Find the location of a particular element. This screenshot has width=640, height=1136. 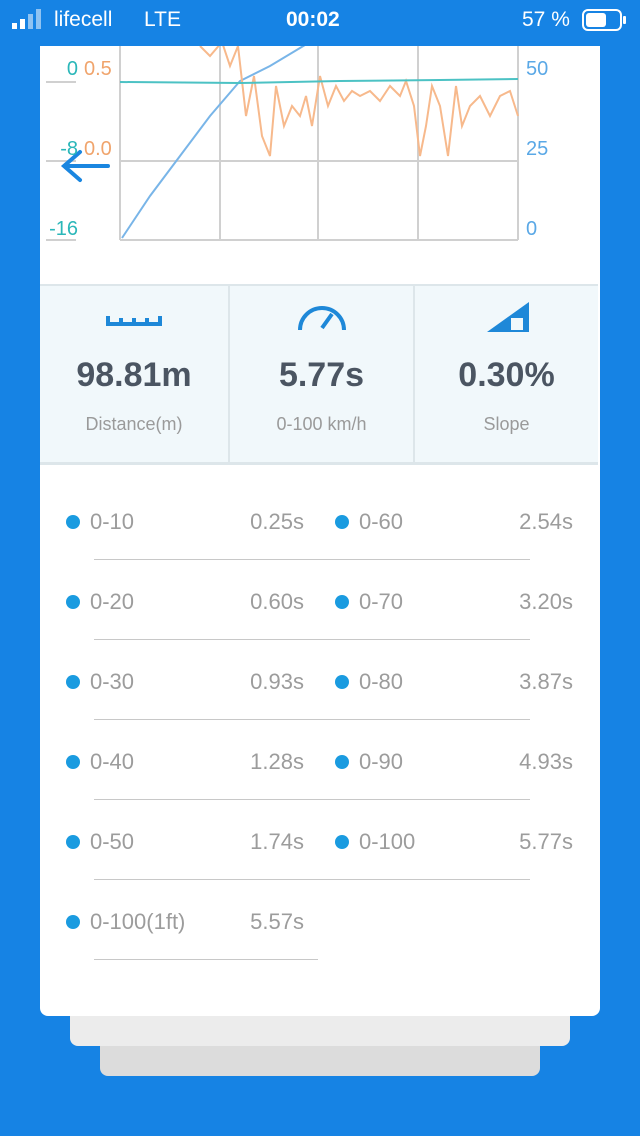

split-label: 0-90 is located at coordinates (381, 761).